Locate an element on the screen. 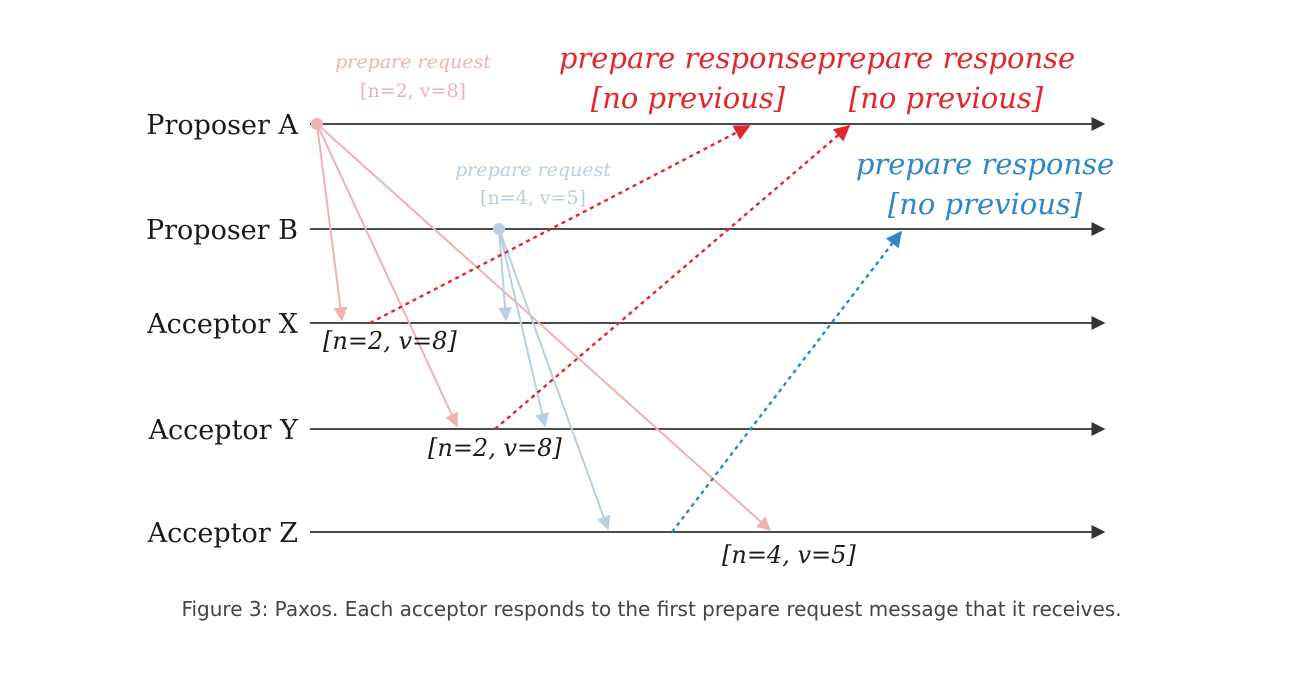  proposer-b-request-arrows is located at coordinates (554, 379).